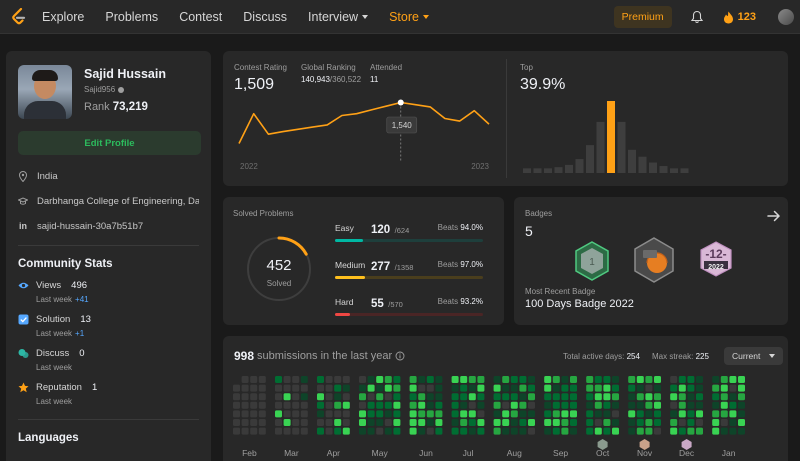  What do you see at coordinates (753, 356) in the screenshot?
I see `year-select: Current` at bounding box center [753, 356].